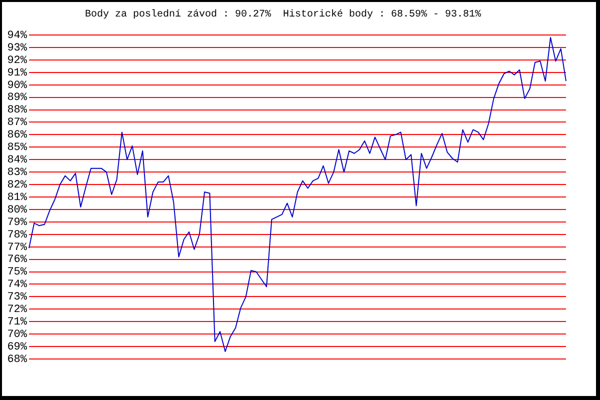 The width and height of the screenshot is (600, 400). Describe the element at coordinates (17, 360) in the screenshot. I see `y-tick-label: 68%` at that location.